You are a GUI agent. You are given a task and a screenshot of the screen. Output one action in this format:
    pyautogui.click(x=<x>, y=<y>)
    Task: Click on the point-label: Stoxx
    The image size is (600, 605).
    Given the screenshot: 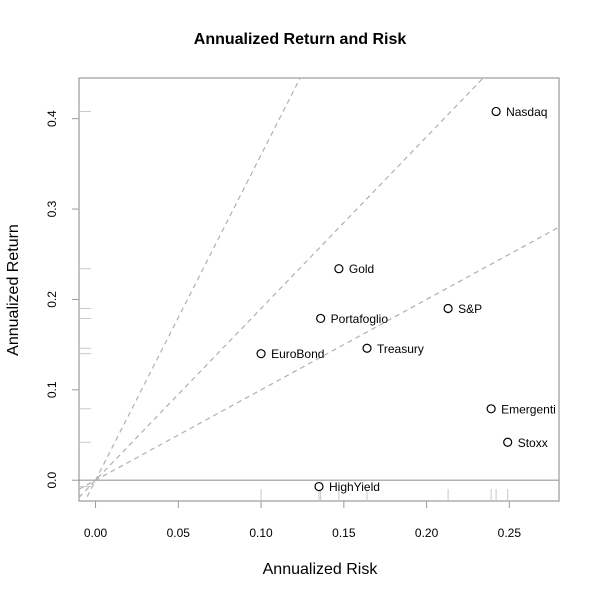 What is the action you would take?
    pyautogui.click(x=533, y=443)
    